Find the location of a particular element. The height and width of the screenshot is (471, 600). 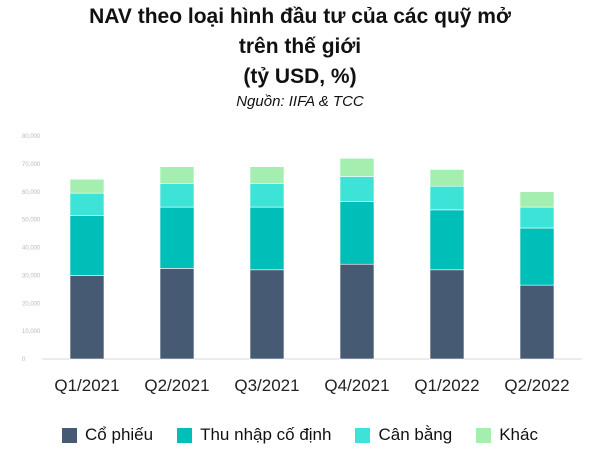

x-tick-label: Q2/2021 is located at coordinates (176, 385).